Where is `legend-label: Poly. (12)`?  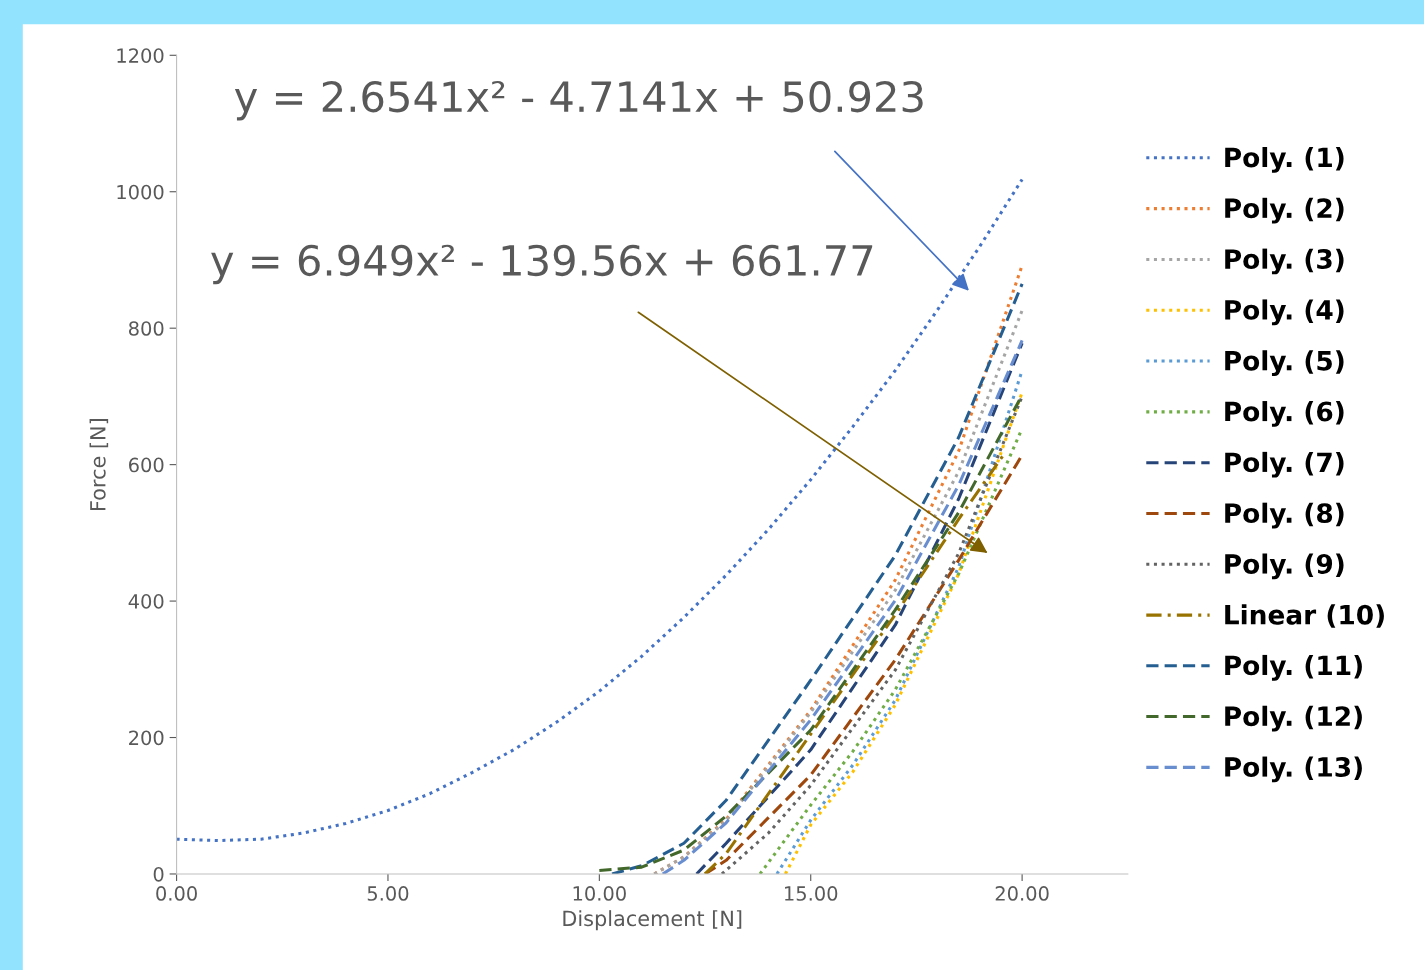 legend-label: Poly. (12) is located at coordinates (1293, 718).